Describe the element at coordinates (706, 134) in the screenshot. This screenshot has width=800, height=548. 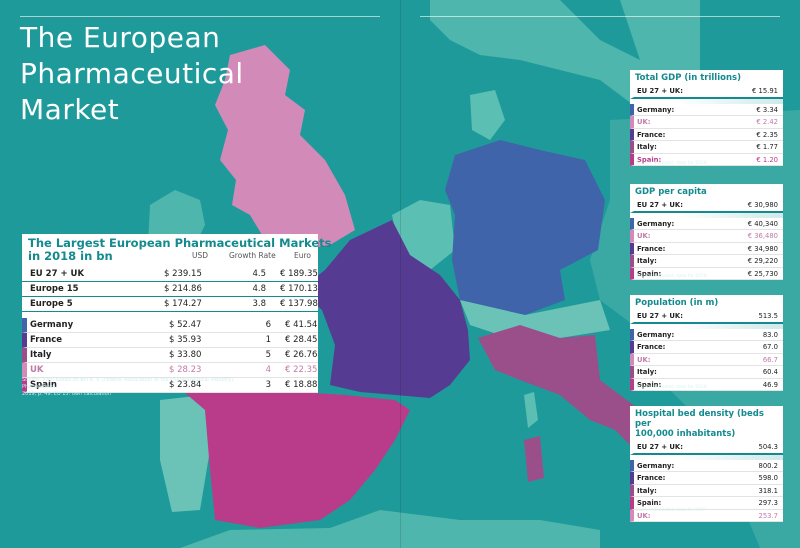
I see `country-row: France: € 2.35` at that location.